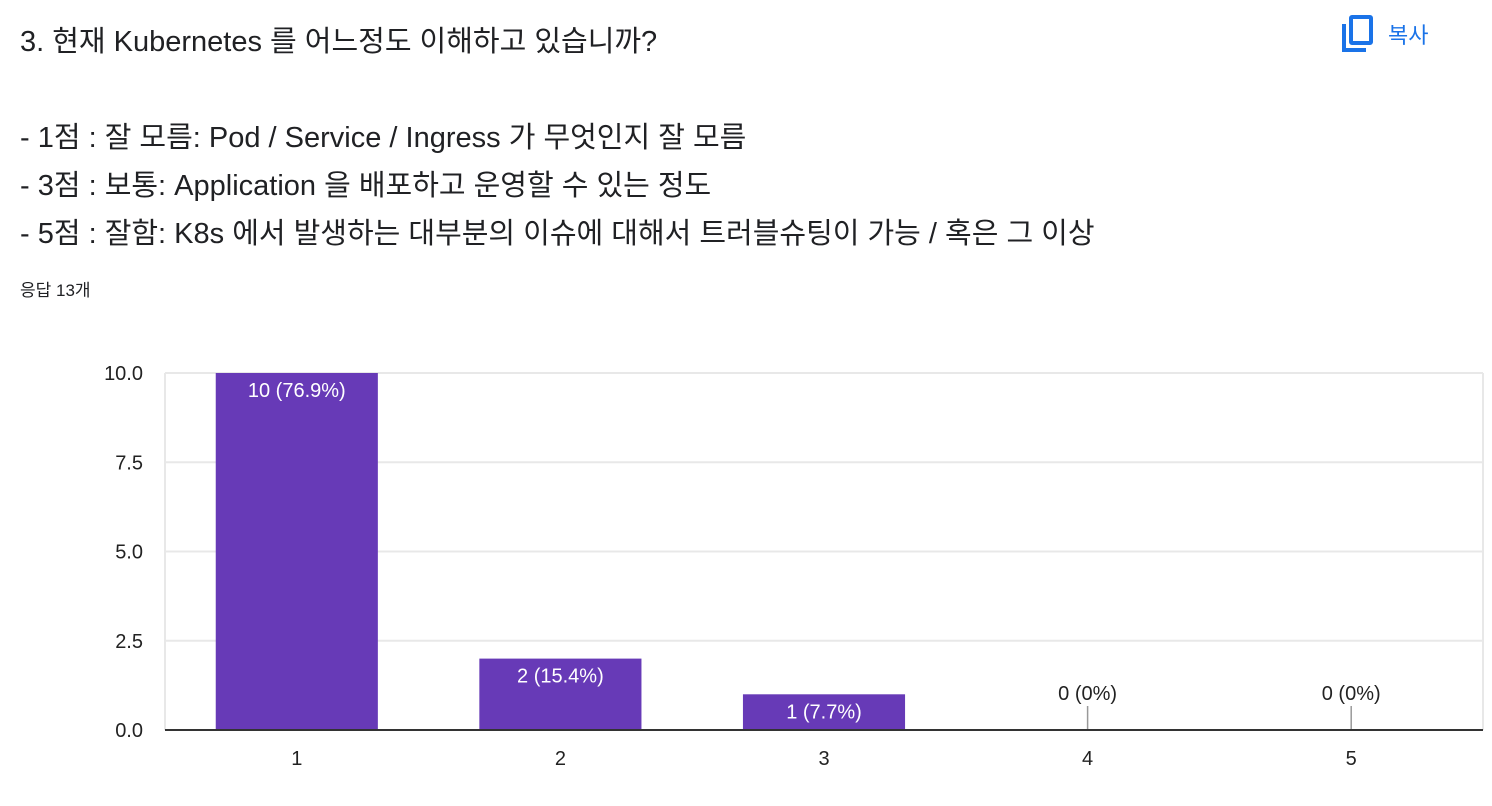 Image resolution: width=1492 pixels, height=806 pixels. Describe the element at coordinates (55, 290) in the screenshot. I see `response-count: 응답 13개` at that location.